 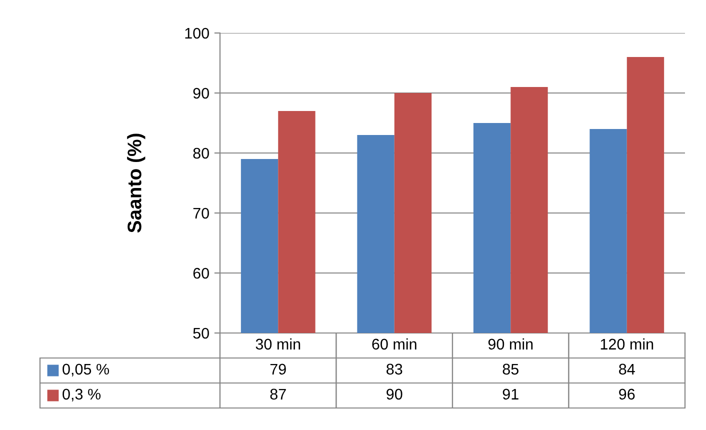 I want to click on data-label: 90, so click(x=394, y=394).